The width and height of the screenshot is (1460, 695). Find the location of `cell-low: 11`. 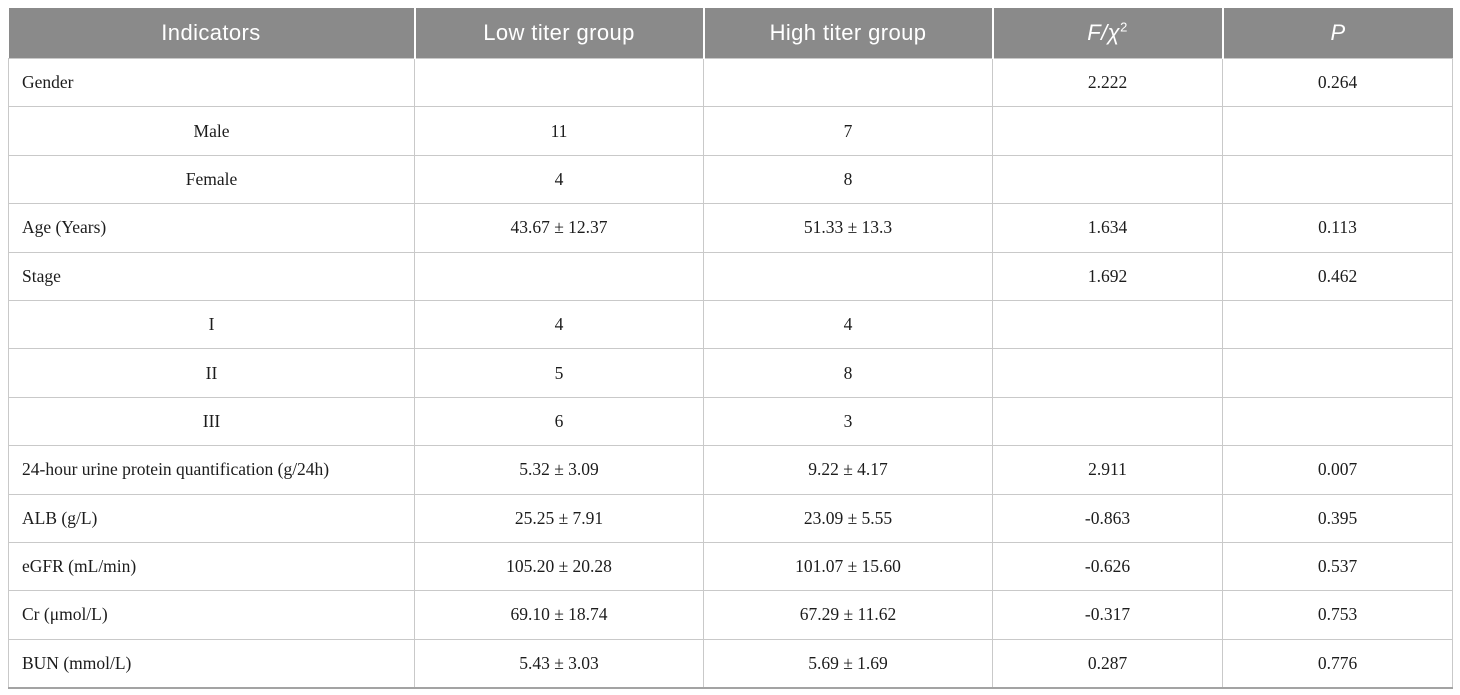

cell-low: 11 is located at coordinates (559, 131).